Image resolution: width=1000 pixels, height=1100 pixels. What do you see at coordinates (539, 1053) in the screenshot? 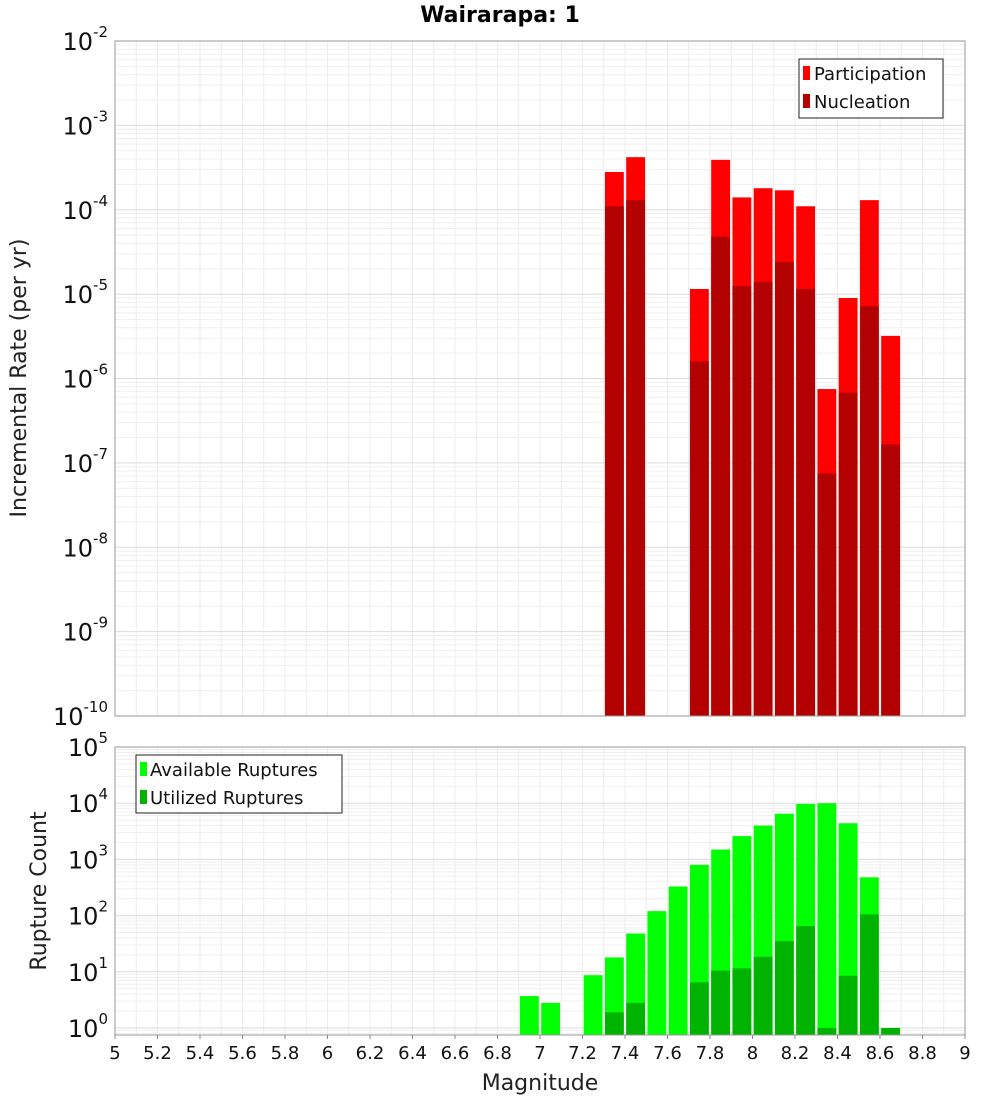
I see `x-tick-label: 7` at bounding box center [539, 1053].